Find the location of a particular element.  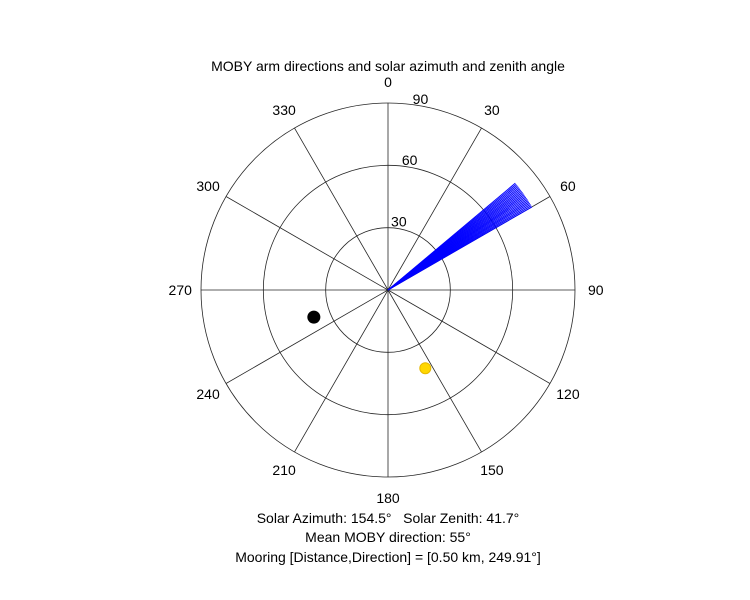

theta-tick-300: 300 is located at coordinates (208, 186).